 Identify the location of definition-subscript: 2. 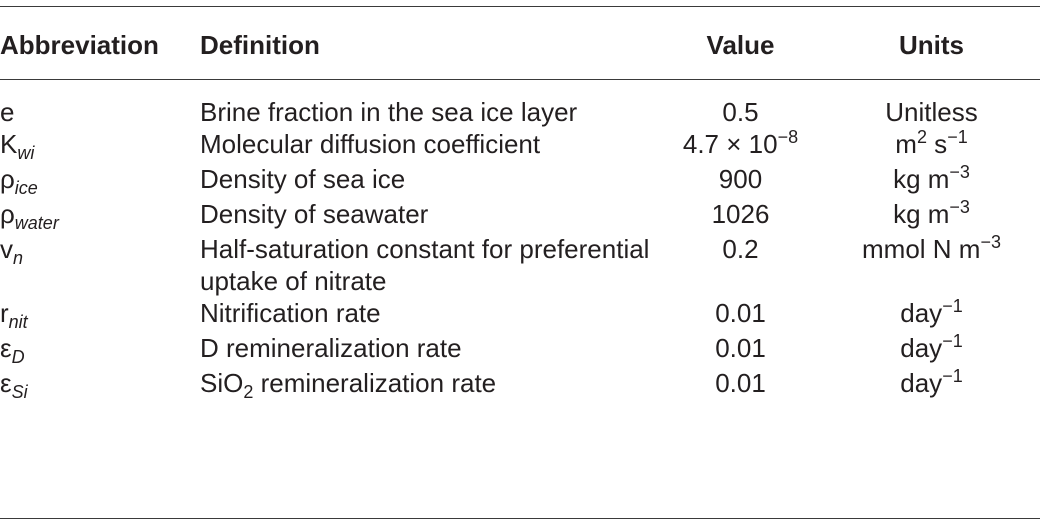
(248, 392).